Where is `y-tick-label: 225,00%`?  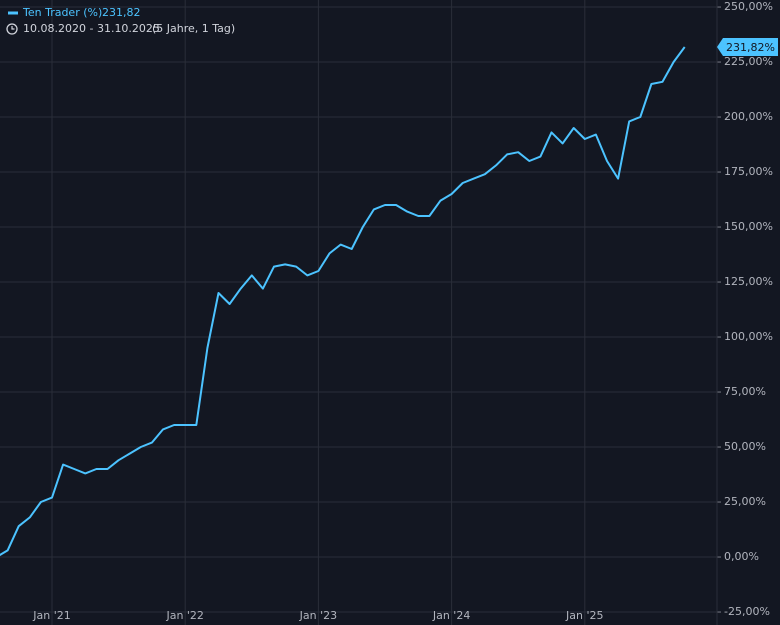
y-tick-label: 225,00% is located at coordinates (748, 61).